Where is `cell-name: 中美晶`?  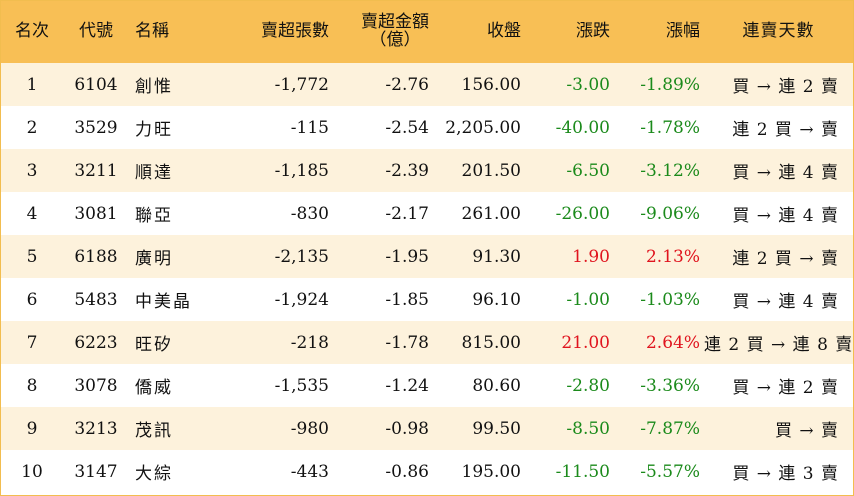 cell-name: 中美晶 is located at coordinates (163, 302).